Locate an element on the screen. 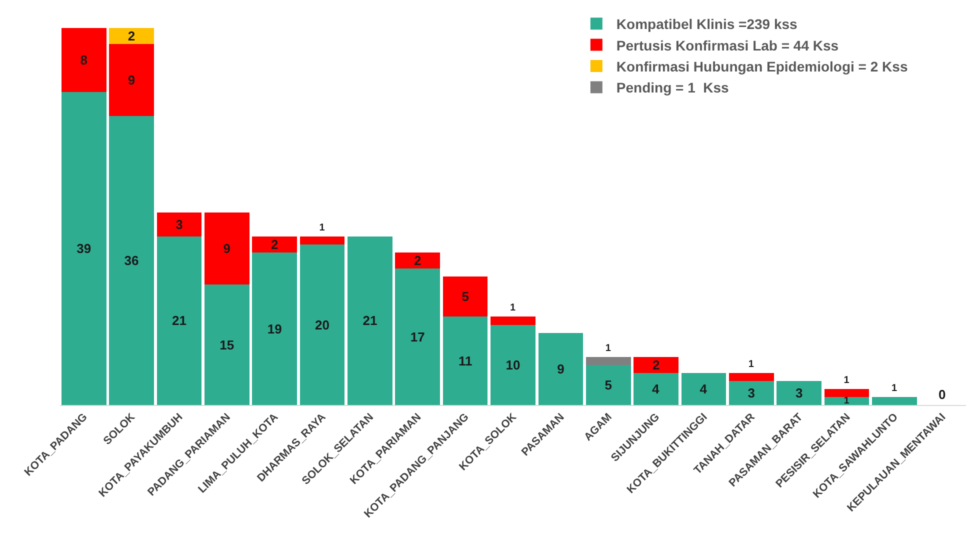  data-label: 20 is located at coordinates (322, 324).